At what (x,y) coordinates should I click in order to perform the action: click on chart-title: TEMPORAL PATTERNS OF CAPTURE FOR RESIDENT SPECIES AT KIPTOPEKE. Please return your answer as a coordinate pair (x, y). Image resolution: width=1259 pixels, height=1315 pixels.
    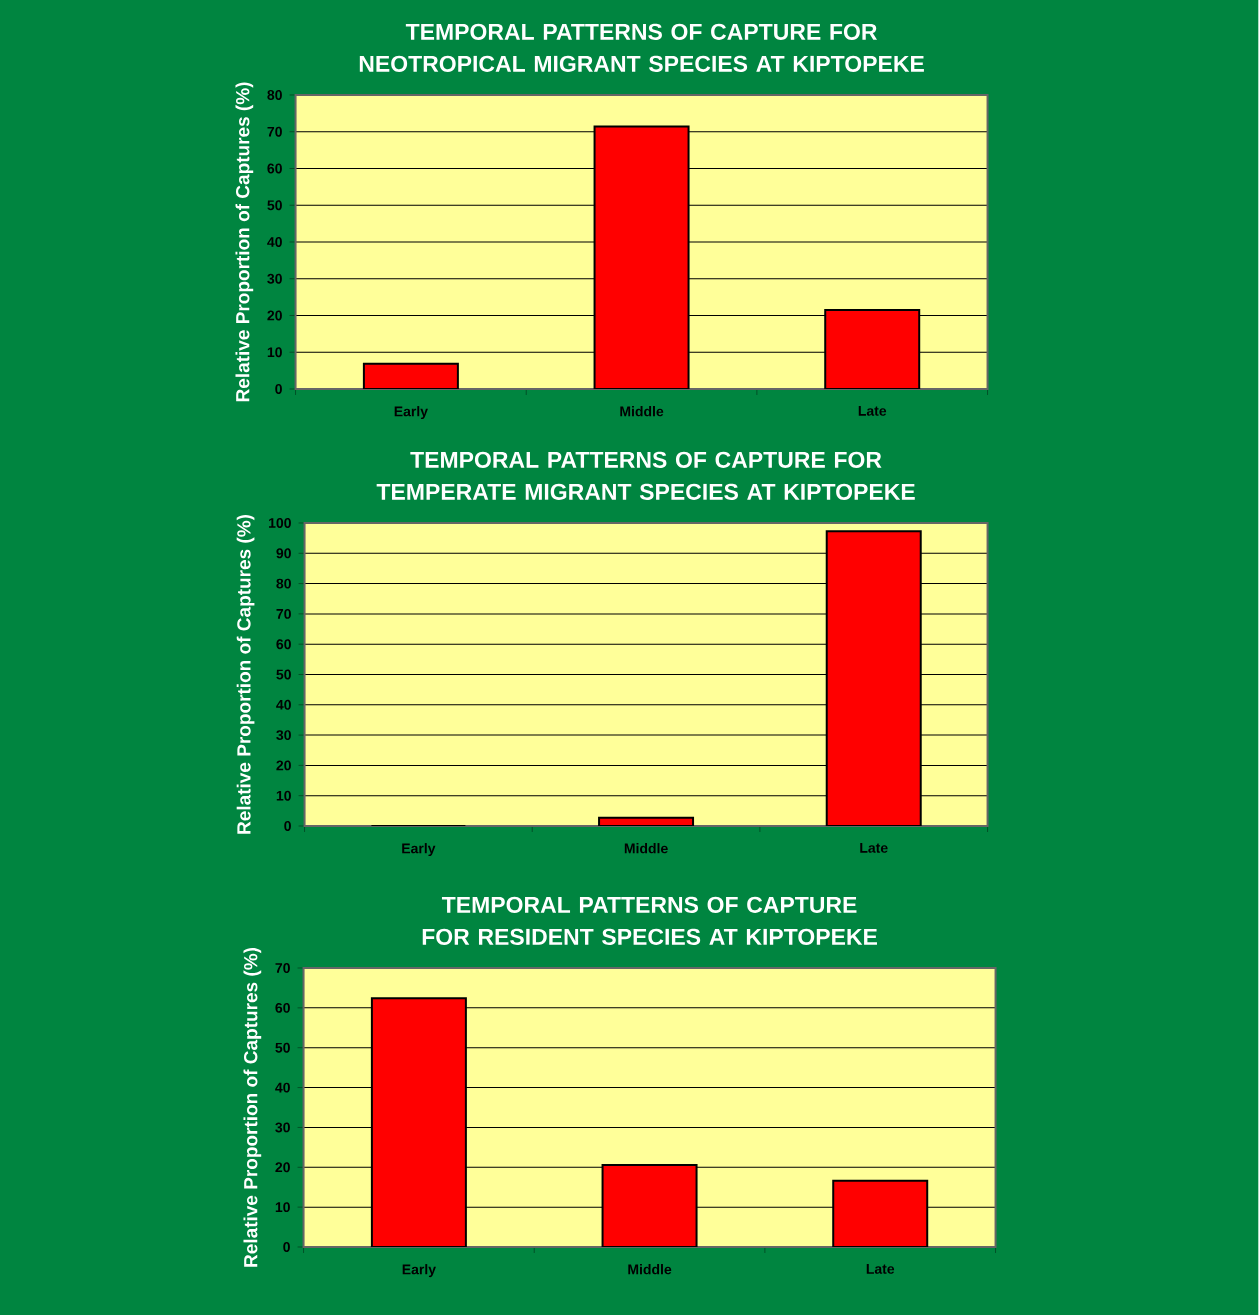
    Looking at the image, I should click on (650, 920).